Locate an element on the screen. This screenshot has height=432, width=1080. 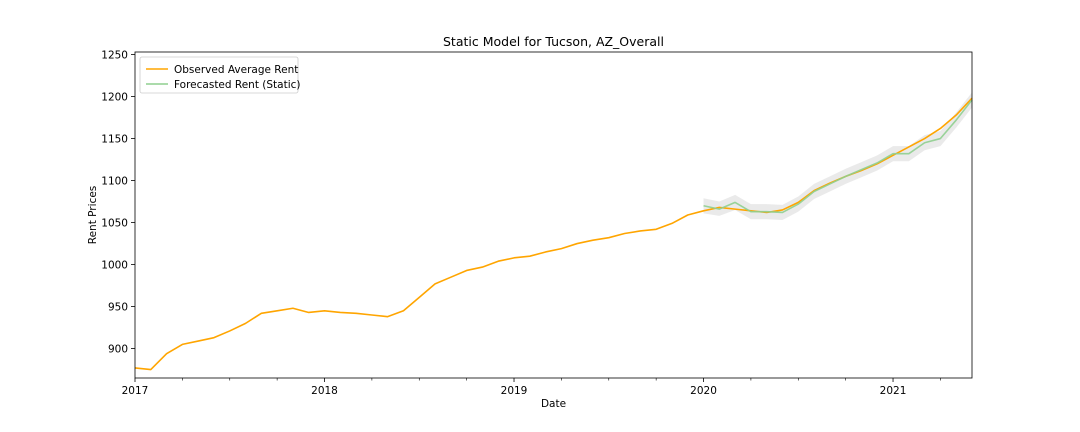
y-tick-label: 1000 is located at coordinates (114, 266).